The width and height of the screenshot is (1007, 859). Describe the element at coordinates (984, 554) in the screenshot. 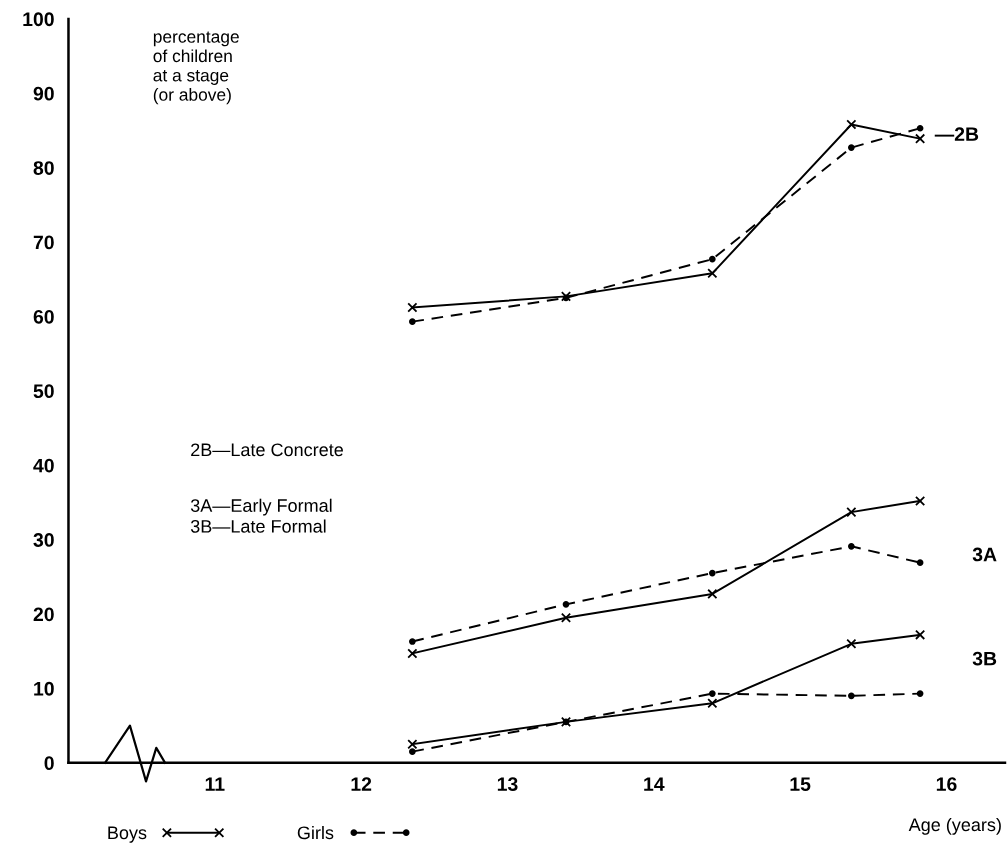

I see `annotation: 3A` at that location.